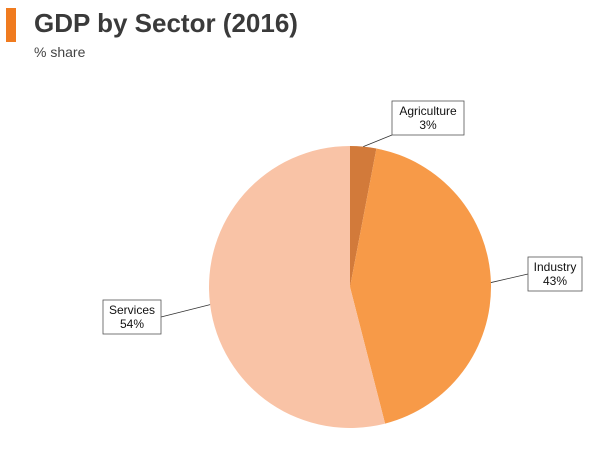 Image resolution: width=600 pixels, height=450 pixels. What do you see at coordinates (132, 310) in the screenshot?
I see `slice-label-services: Services` at bounding box center [132, 310].